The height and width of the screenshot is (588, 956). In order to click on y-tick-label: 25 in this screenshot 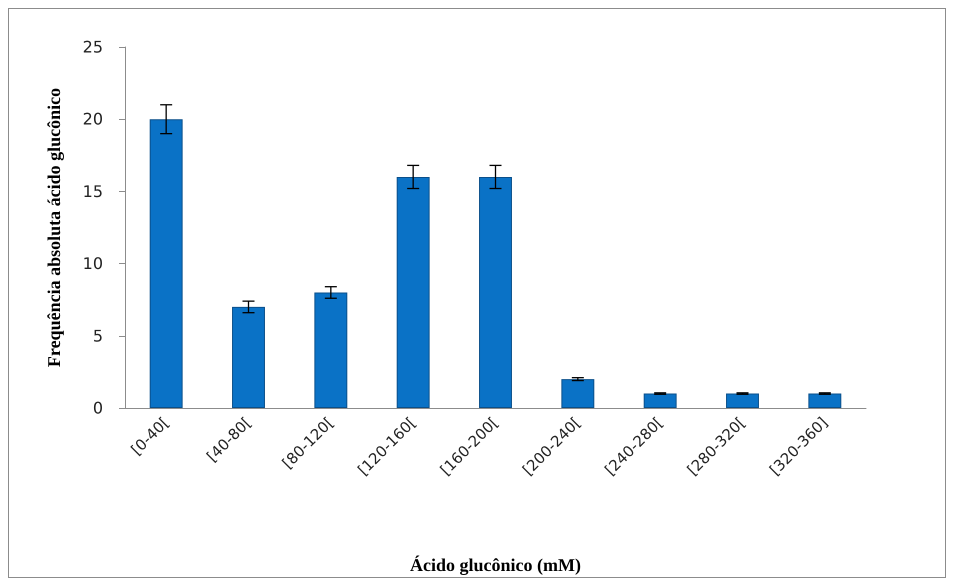, I will do `click(92, 47)`.